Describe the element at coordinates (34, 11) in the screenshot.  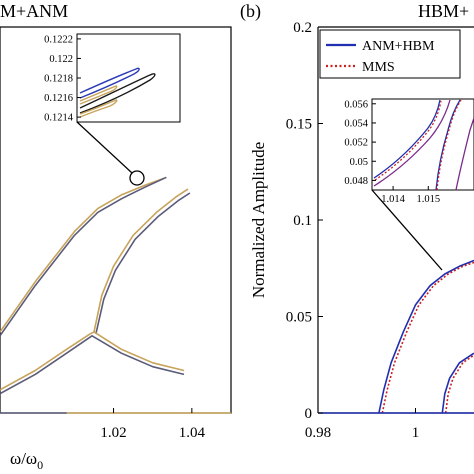
I see `panel-a-title: M+ANM` at that location.